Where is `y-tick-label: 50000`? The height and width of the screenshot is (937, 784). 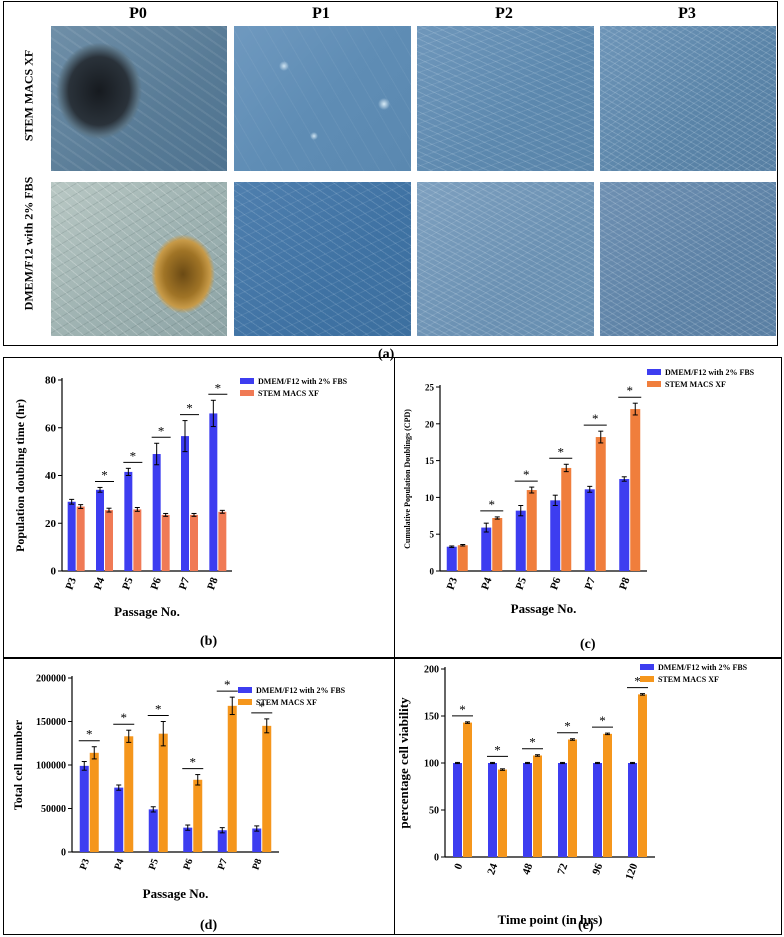 y-tick-label: 50000 is located at coordinates (53, 809).